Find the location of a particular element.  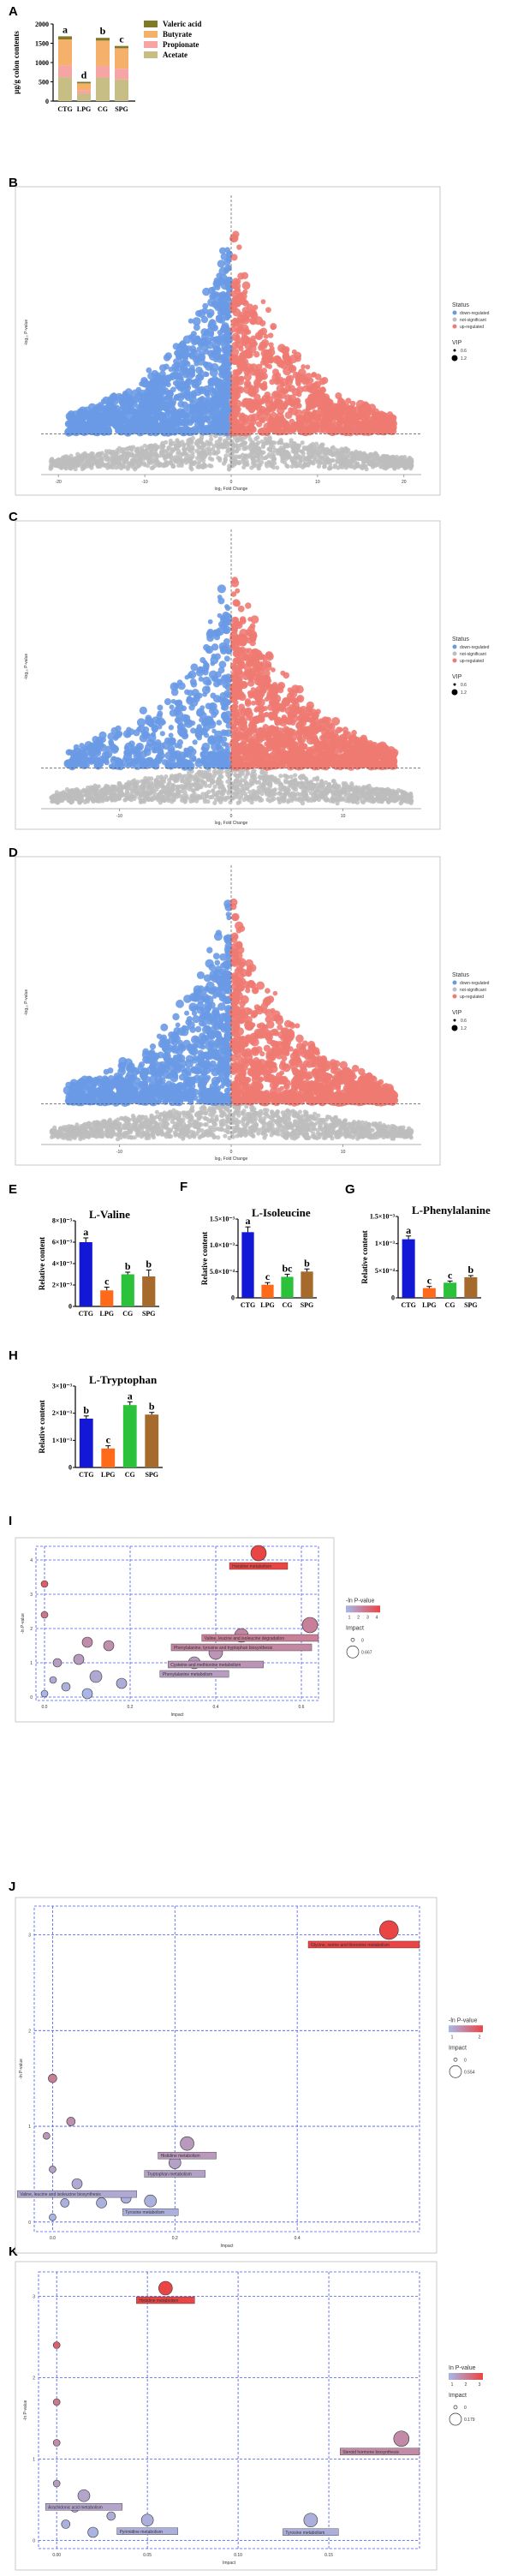

volcano-legend-dot is located at coordinates (454, 327).